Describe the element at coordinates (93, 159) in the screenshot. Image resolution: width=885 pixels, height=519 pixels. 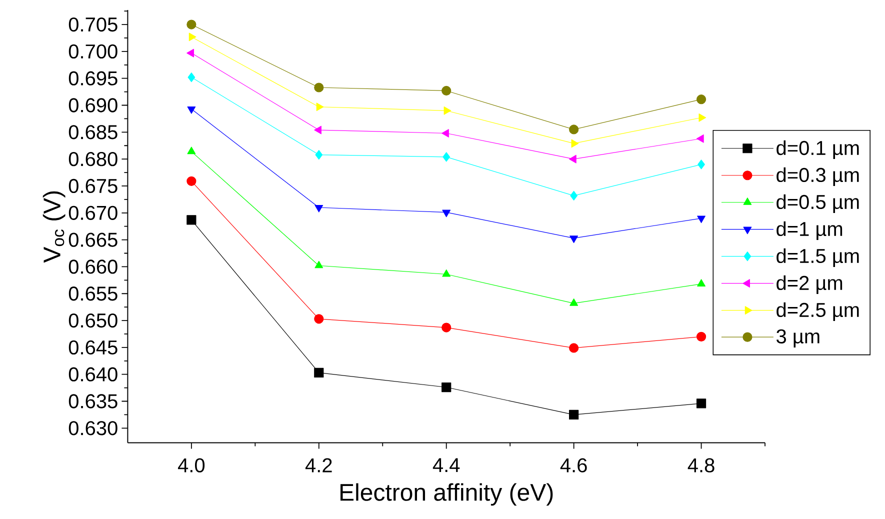
I see `y-tick-label: 0.680` at that location.